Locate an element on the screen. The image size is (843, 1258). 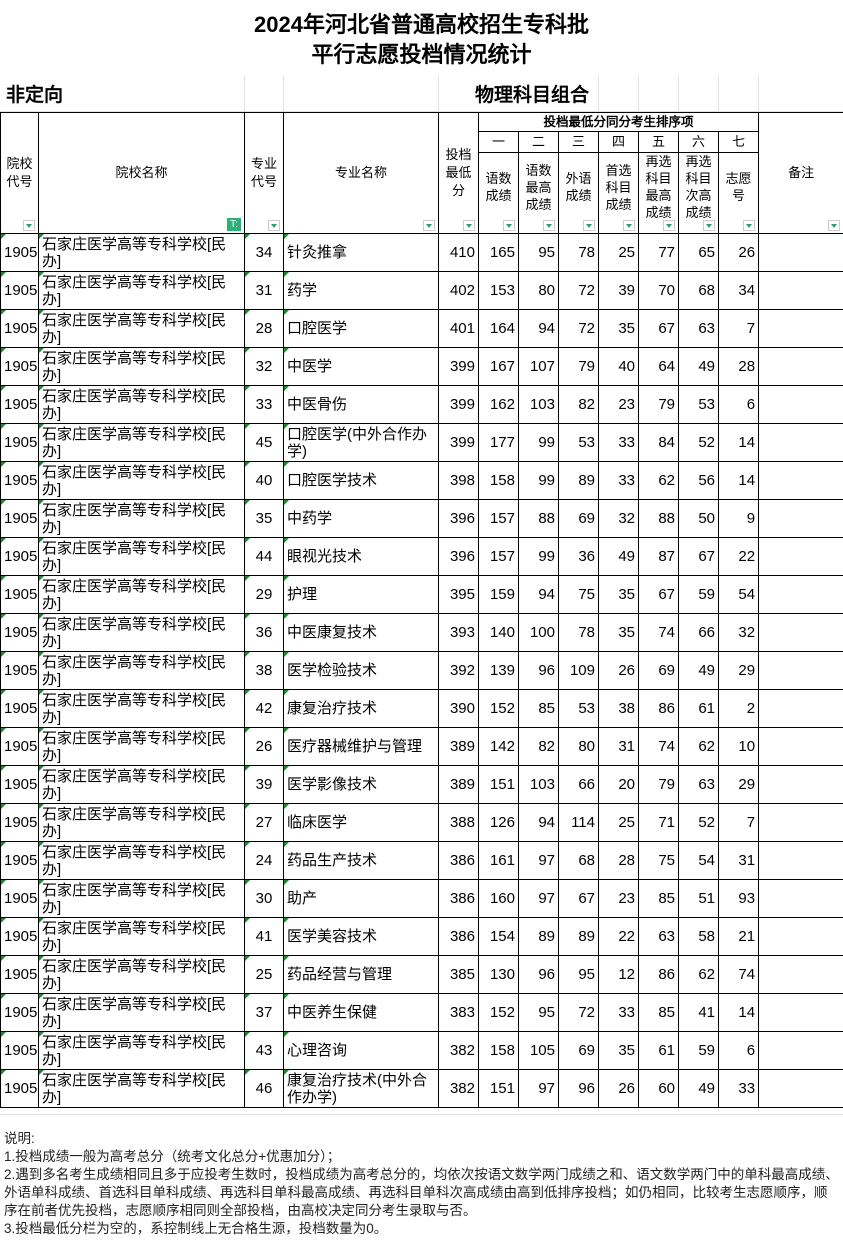
cell-major-code: 34 is located at coordinates (264, 252).